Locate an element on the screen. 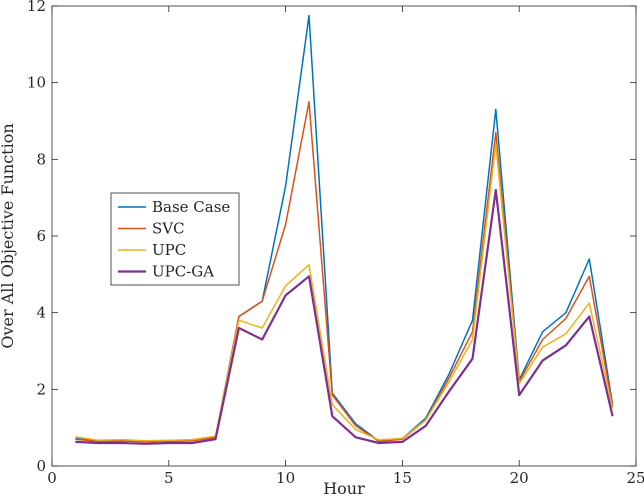 The image size is (644, 498). x-tick-label: 20 is located at coordinates (519, 478).